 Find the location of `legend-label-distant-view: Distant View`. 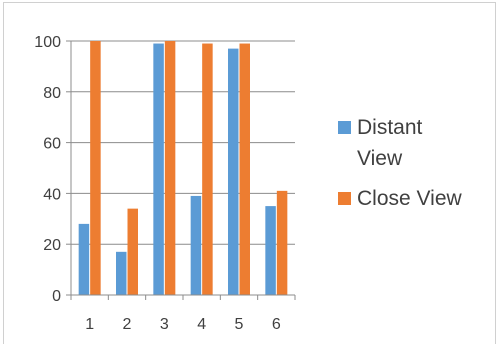

legend-label-distant-view: Distant View is located at coordinates (390, 143).